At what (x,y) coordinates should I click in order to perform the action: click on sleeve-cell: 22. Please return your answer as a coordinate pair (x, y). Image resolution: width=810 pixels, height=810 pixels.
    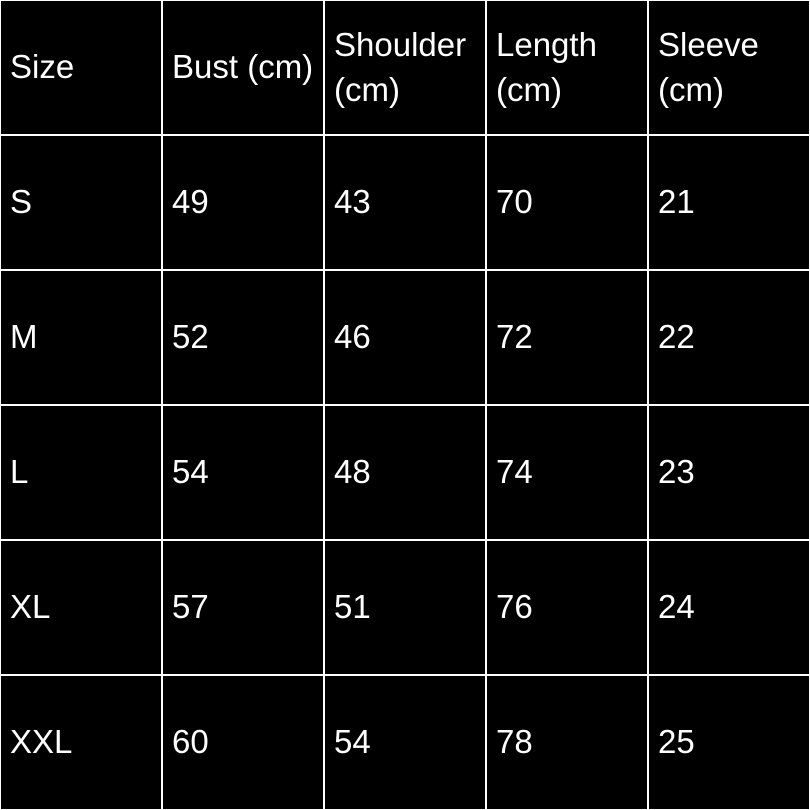
    Looking at the image, I should click on (729, 337).